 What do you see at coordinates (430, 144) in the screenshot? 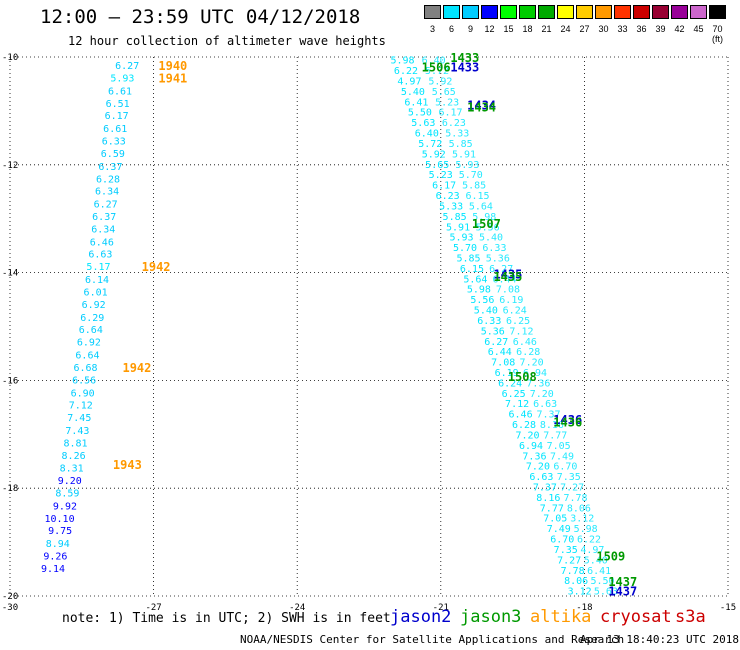
I see `swh-value: 5.72` at bounding box center [430, 144].